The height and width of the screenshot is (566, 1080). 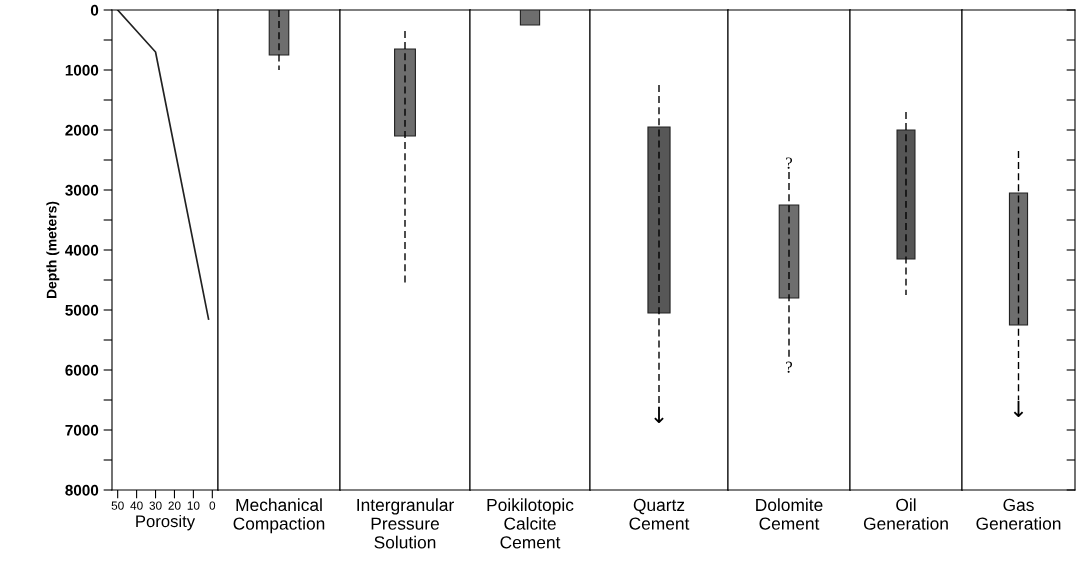 I want to click on x-tick-label: Poikilotopic Calcite Cement, so click(x=530, y=523).